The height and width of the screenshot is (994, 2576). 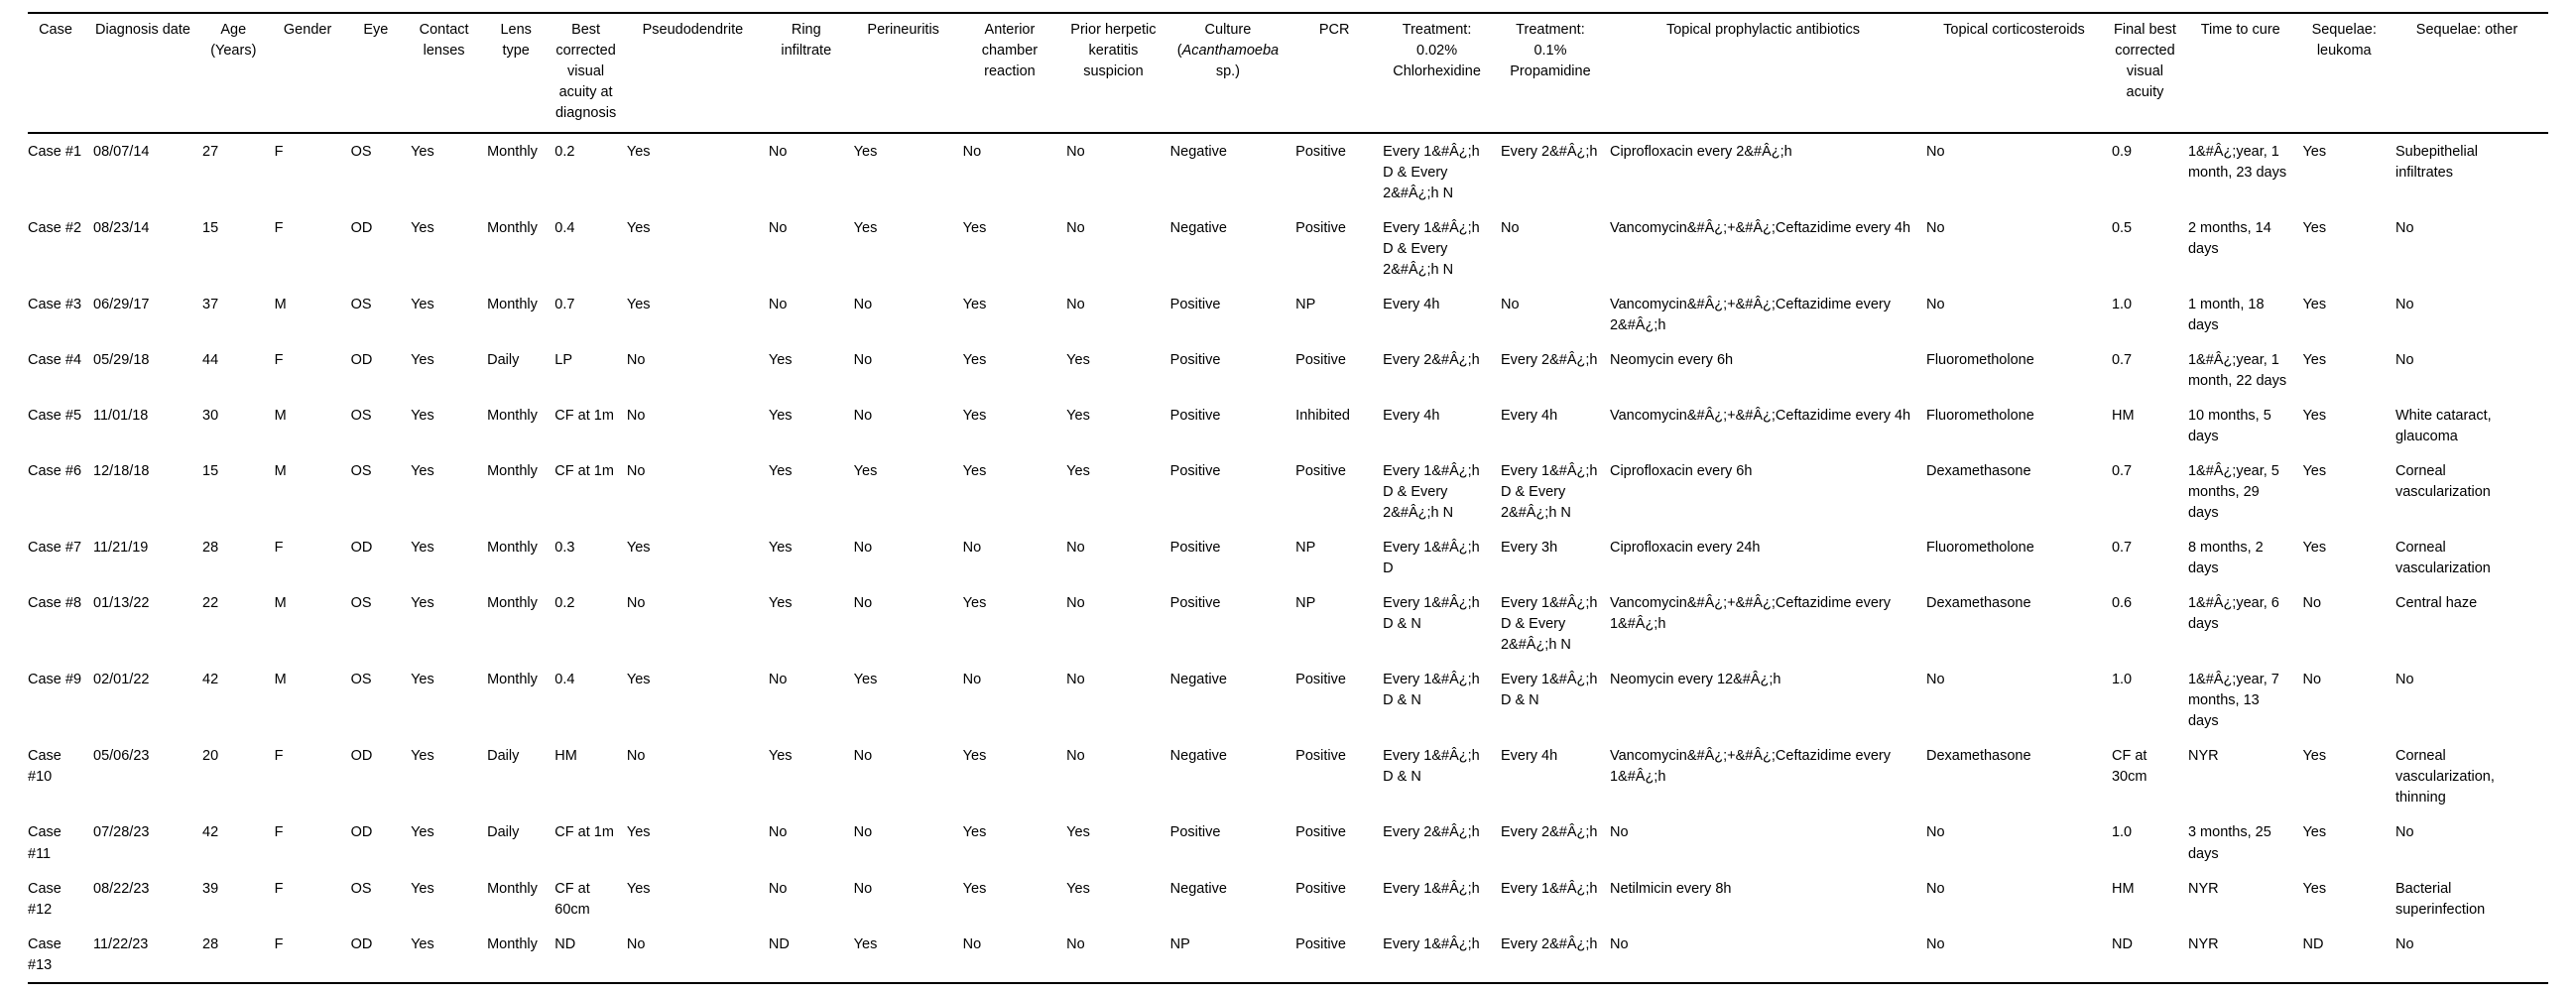 I want to click on cell-time-to-cure: 8 months, 2 days, so click(x=2225, y=559).